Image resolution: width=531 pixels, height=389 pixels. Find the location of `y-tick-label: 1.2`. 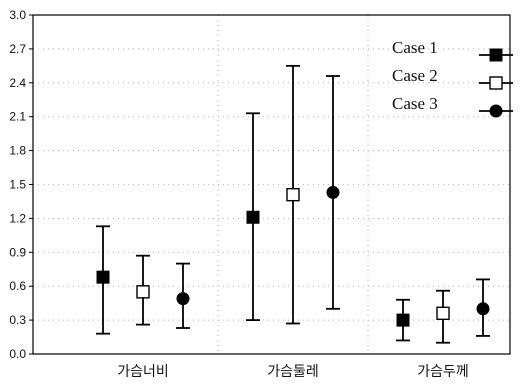

y-tick-label: 1.2 is located at coordinates (17, 218).